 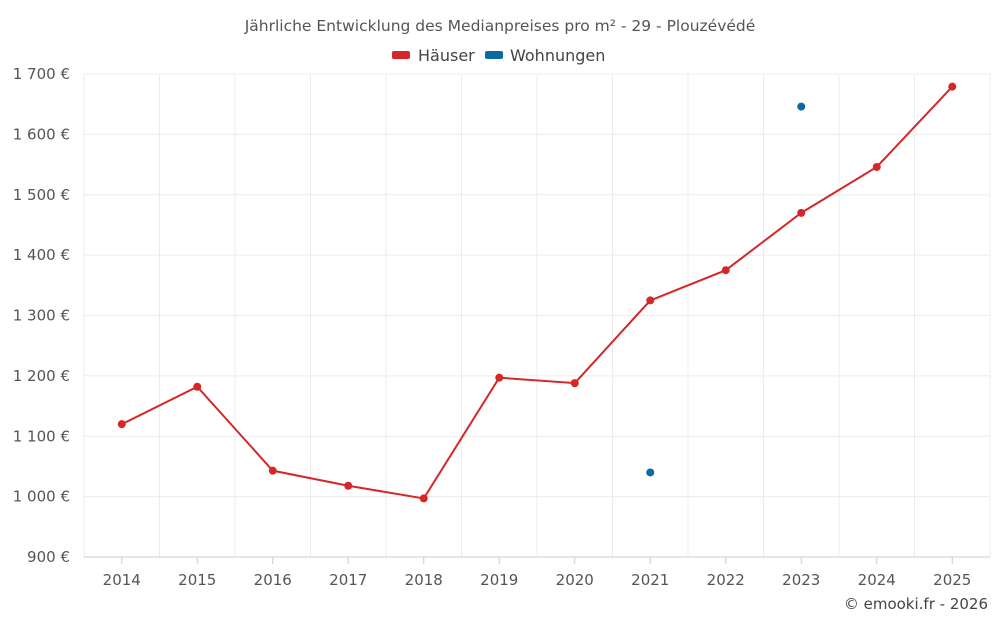 What do you see at coordinates (952, 86) in the screenshot?
I see `data-point-haeuser-2025` at bounding box center [952, 86].